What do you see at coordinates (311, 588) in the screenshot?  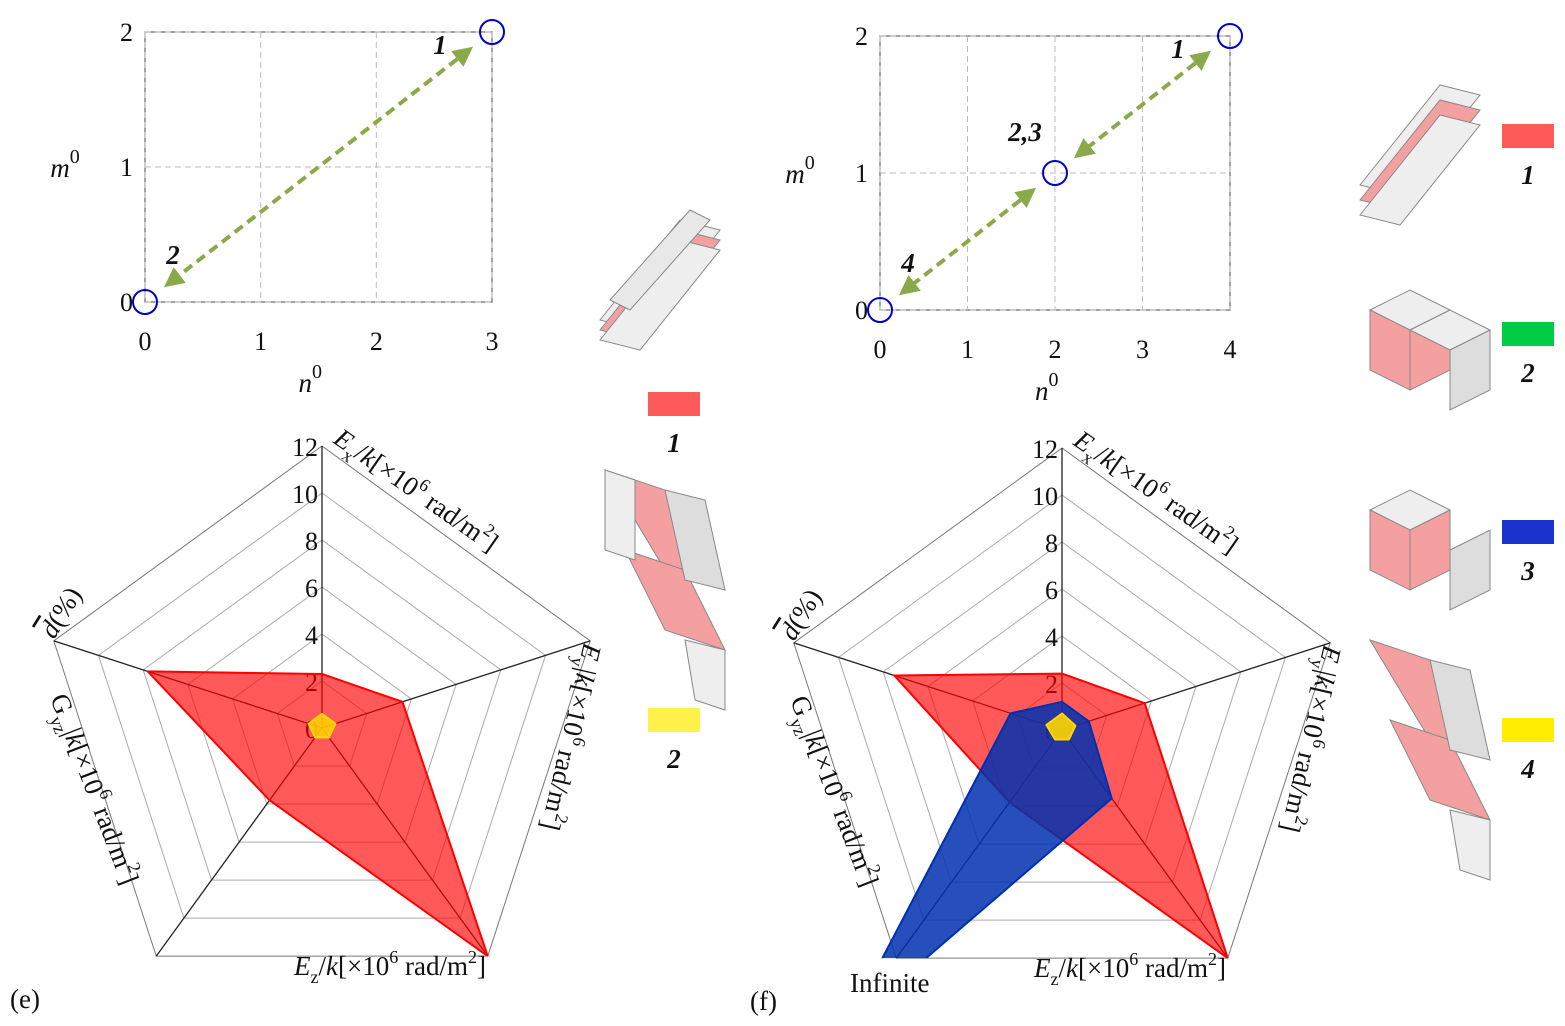 I see `r-tick-label: 6` at bounding box center [311, 588].